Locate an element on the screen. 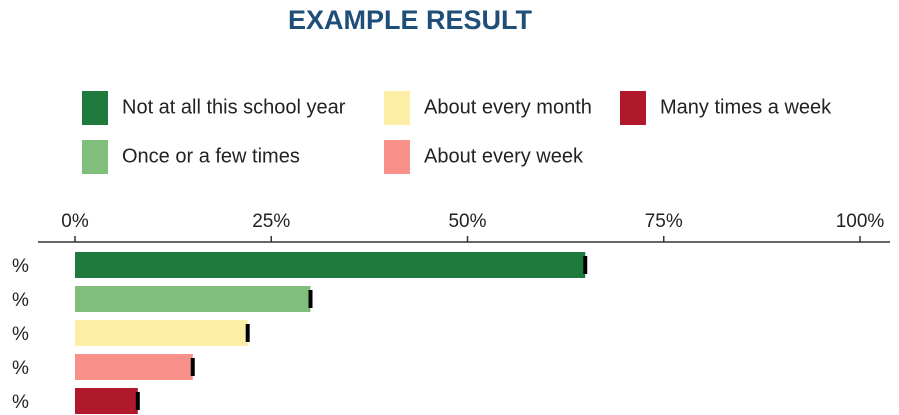 The image size is (899, 415). x-tick-label: 0% is located at coordinates (75, 221).